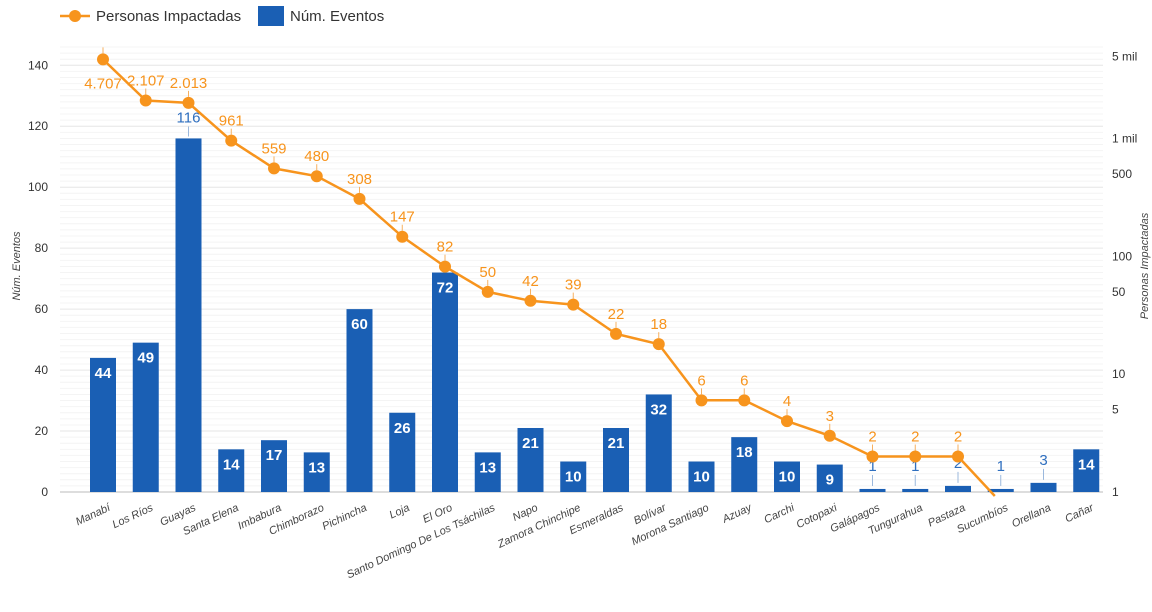 This screenshot has height=612, width=1152. I want to click on line-value-label: 308, so click(359, 179).